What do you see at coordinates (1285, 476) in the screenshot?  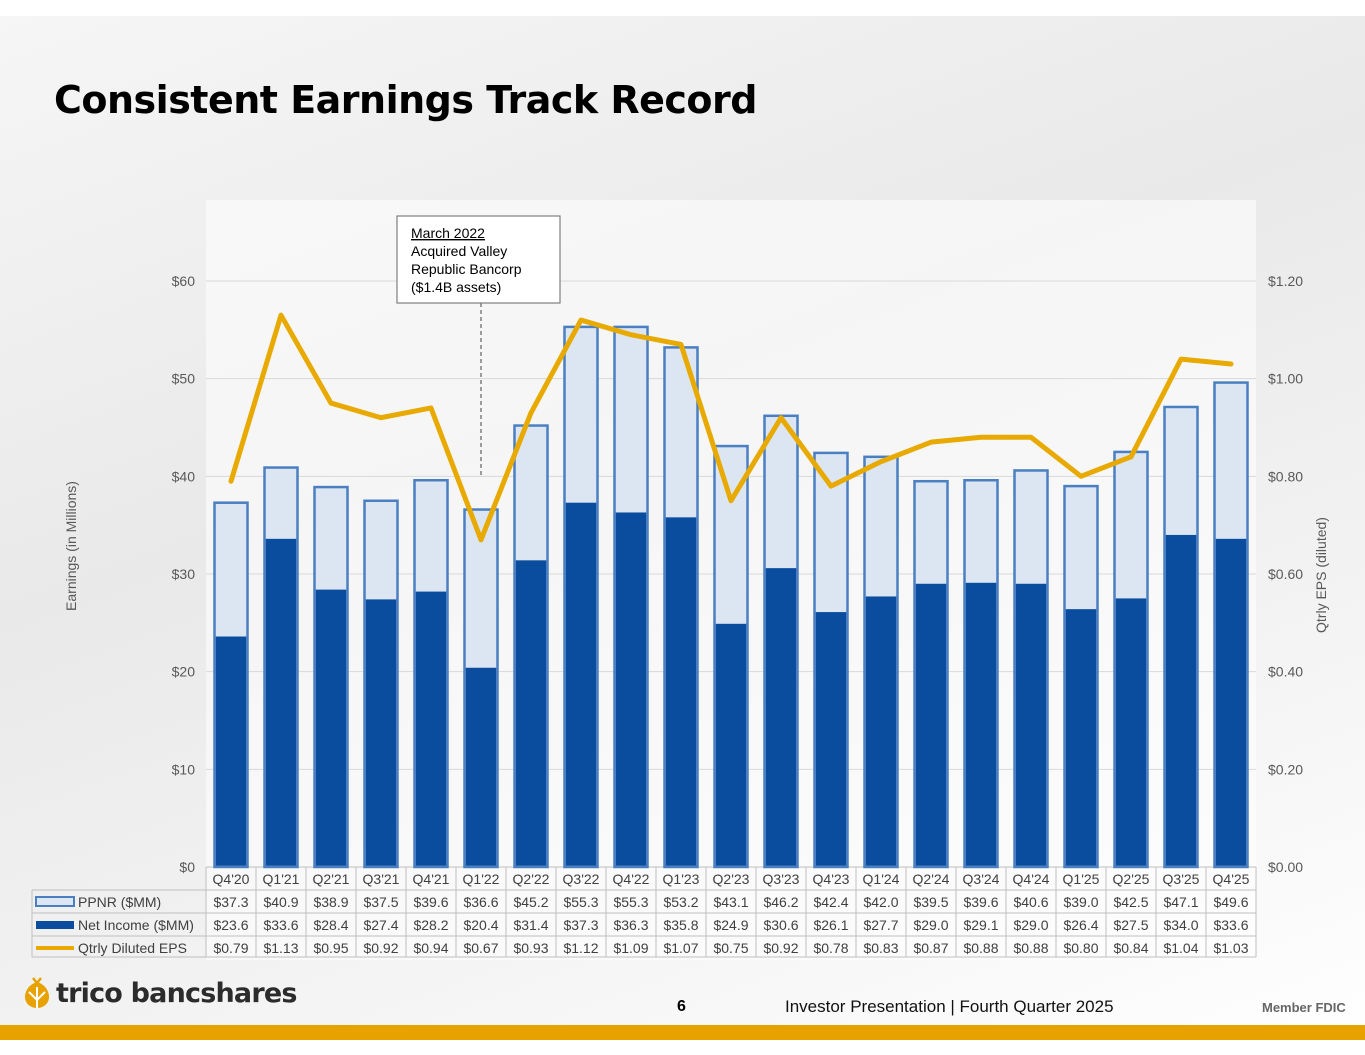 I see `y2-tick-label: $0.80` at bounding box center [1285, 476].